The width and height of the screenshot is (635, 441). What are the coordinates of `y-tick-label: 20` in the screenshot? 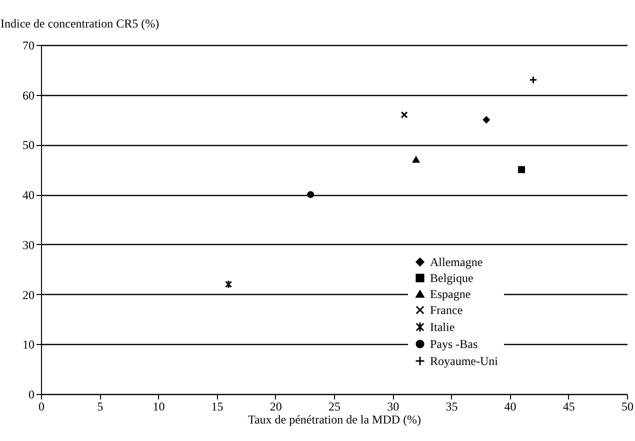 It's located at (28, 295).